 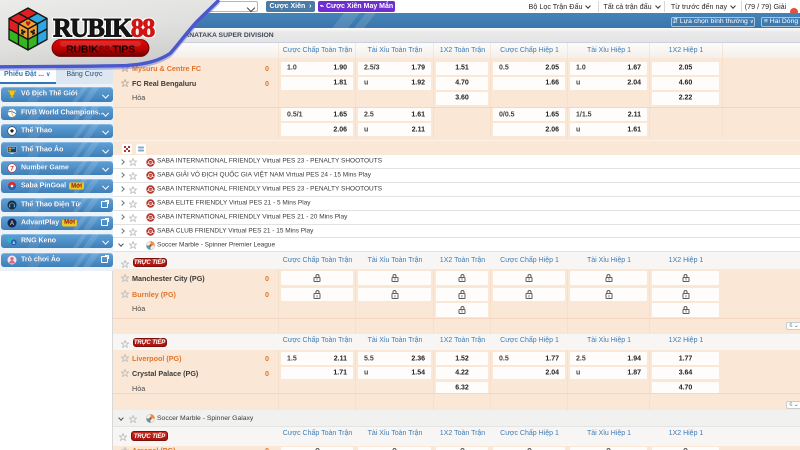 I want to click on svg-text: 7, so click(x=12, y=168).